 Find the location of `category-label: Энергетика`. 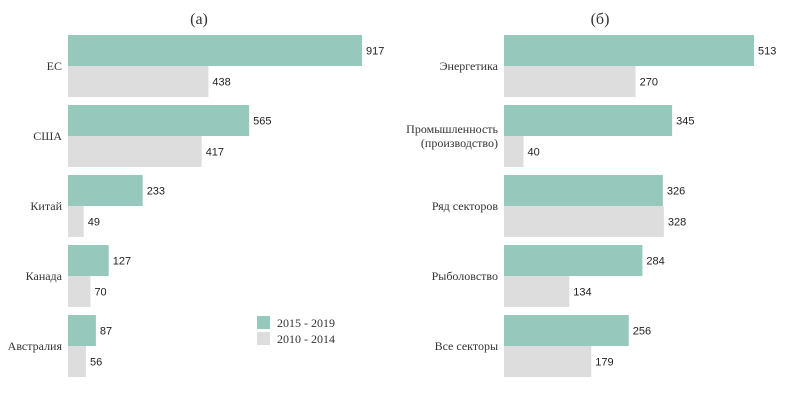

category-label: Энергетика is located at coordinates (469, 66).